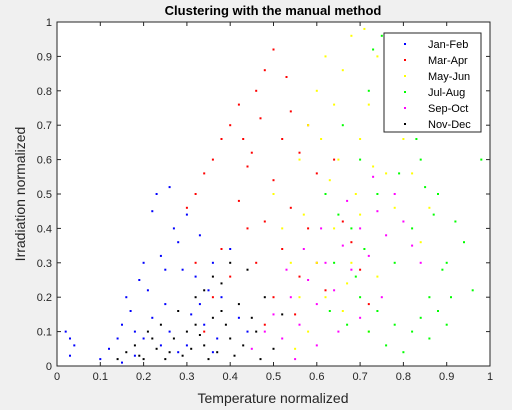  I want to click on x-tick-label: 0.4, so click(230, 377).